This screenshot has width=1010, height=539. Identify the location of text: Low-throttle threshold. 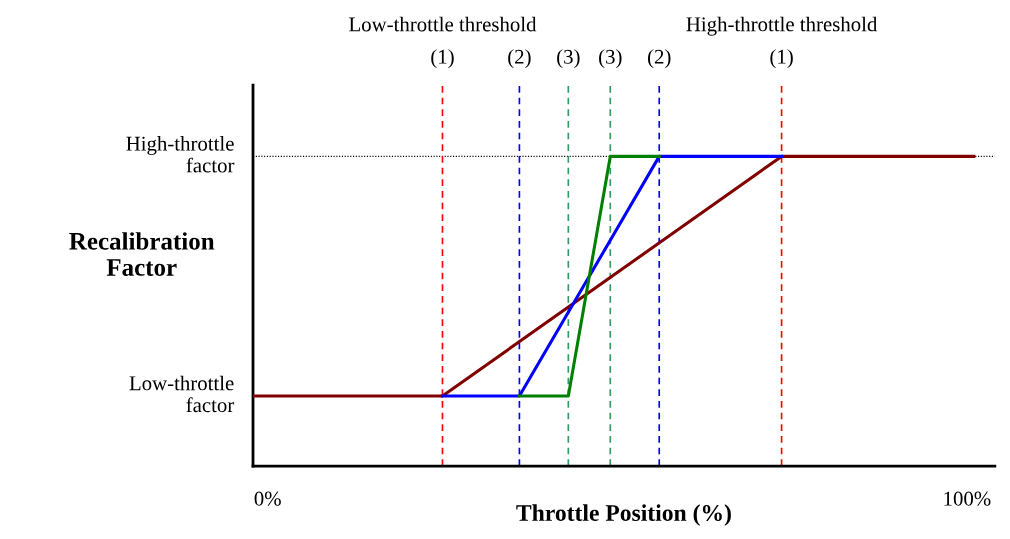
(443, 24).